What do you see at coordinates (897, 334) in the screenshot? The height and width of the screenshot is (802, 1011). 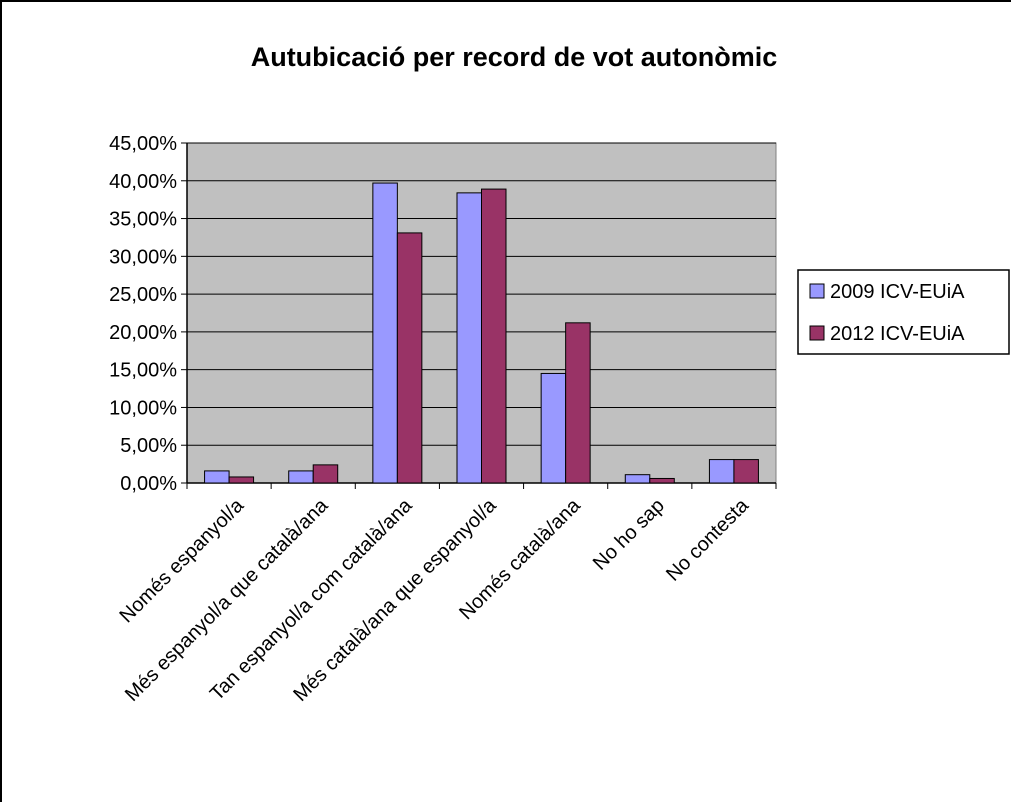 I see `legend-label: 2012 ICV-EUiA` at bounding box center [897, 334].